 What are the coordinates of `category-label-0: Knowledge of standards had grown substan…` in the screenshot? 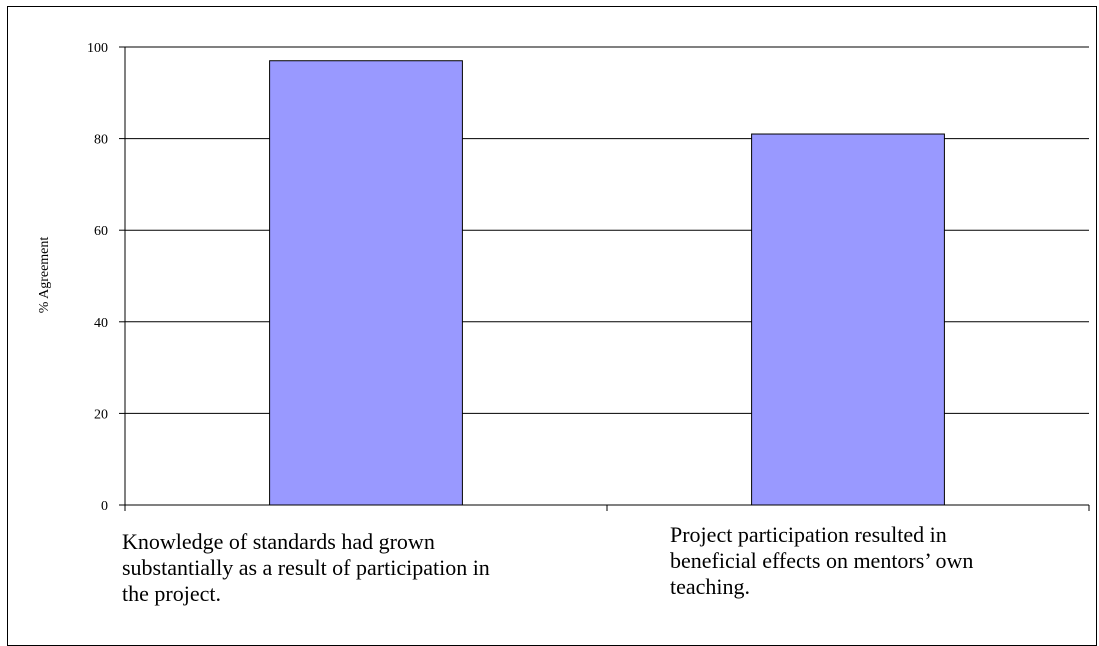 It's located at (306, 567).